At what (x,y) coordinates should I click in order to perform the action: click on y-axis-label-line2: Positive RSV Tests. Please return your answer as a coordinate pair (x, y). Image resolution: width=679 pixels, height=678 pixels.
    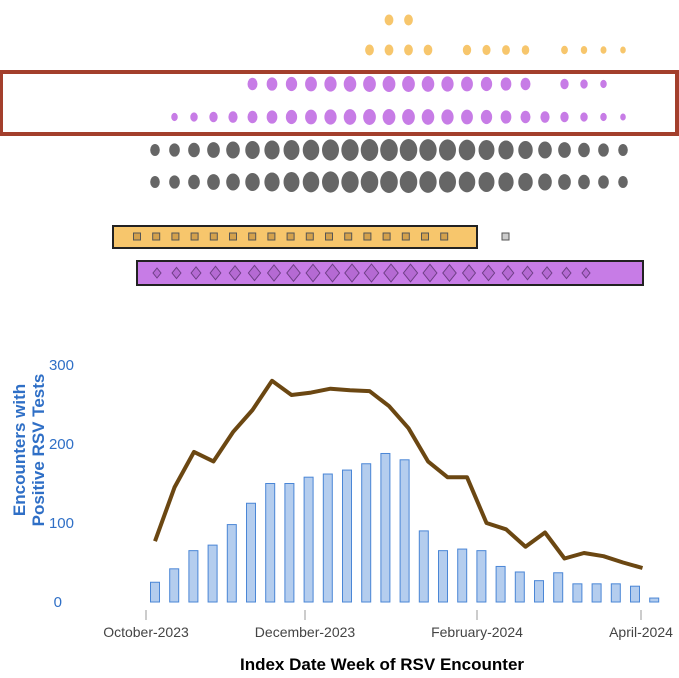
    Looking at the image, I should click on (38, 450).